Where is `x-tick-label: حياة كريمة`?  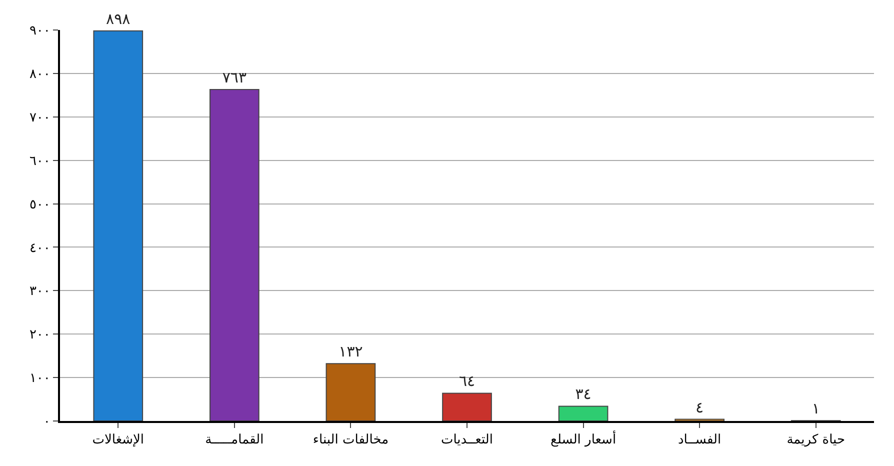
x-tick-label: حياة كريمة is located at coordinates (816, 440).